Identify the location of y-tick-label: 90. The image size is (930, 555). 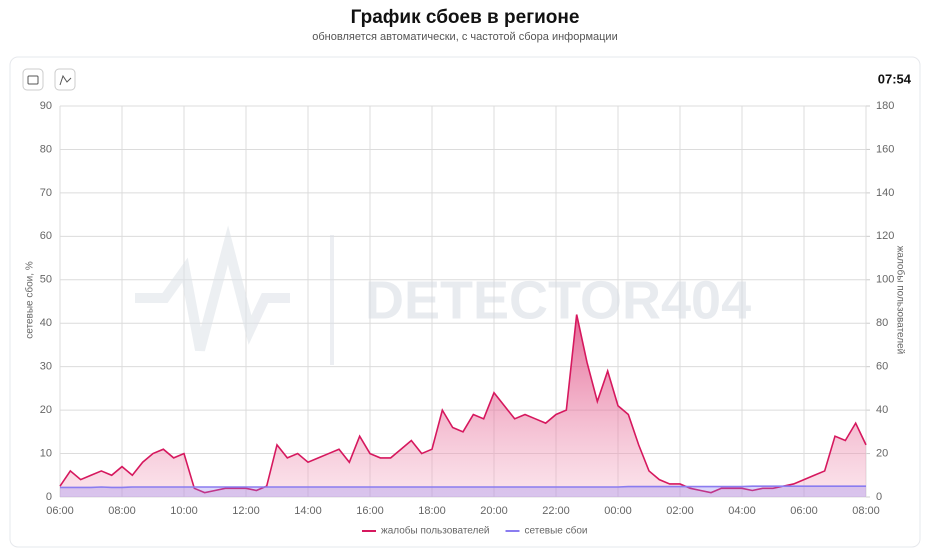
(46, 106).